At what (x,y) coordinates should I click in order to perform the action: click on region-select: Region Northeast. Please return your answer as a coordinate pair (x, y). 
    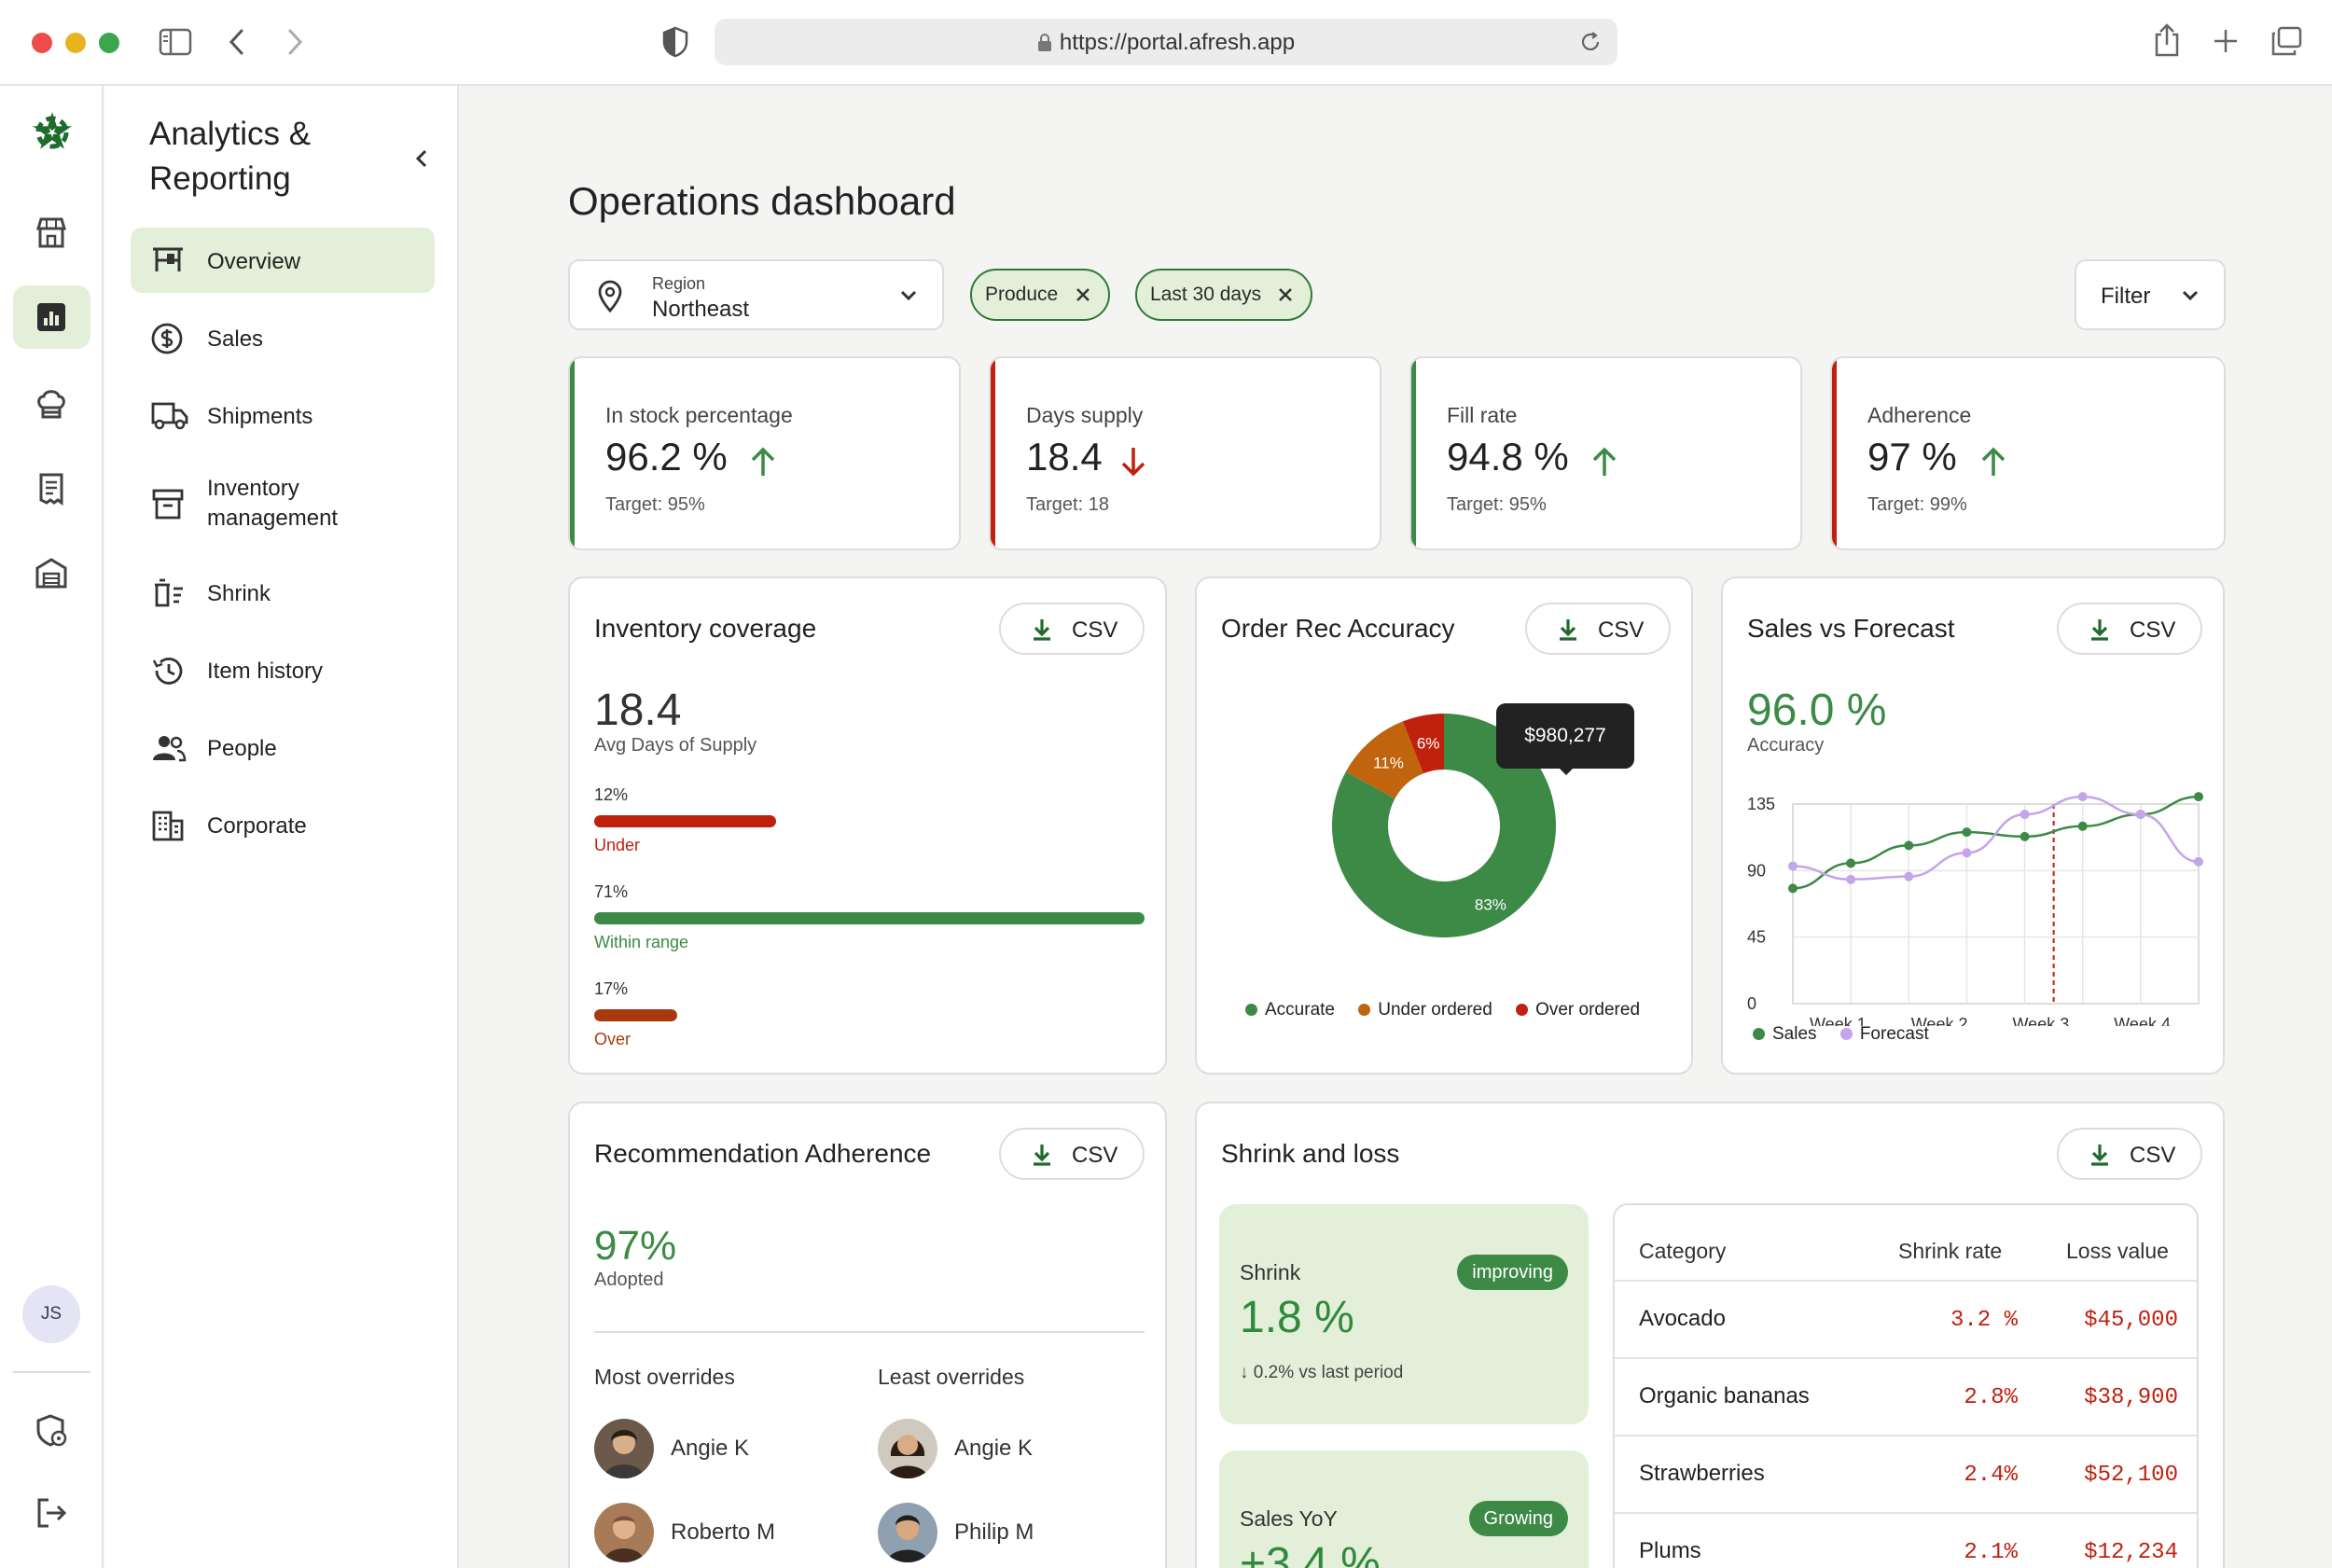
    Looking at the image, I should click on (756, 294).